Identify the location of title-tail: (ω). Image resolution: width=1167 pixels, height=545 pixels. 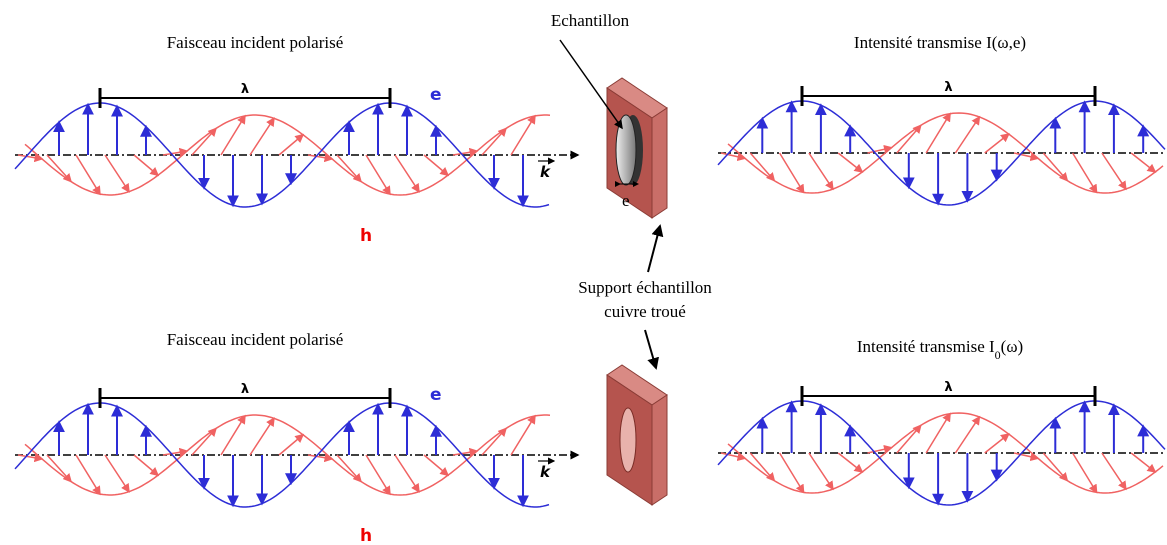
(1012, 346).